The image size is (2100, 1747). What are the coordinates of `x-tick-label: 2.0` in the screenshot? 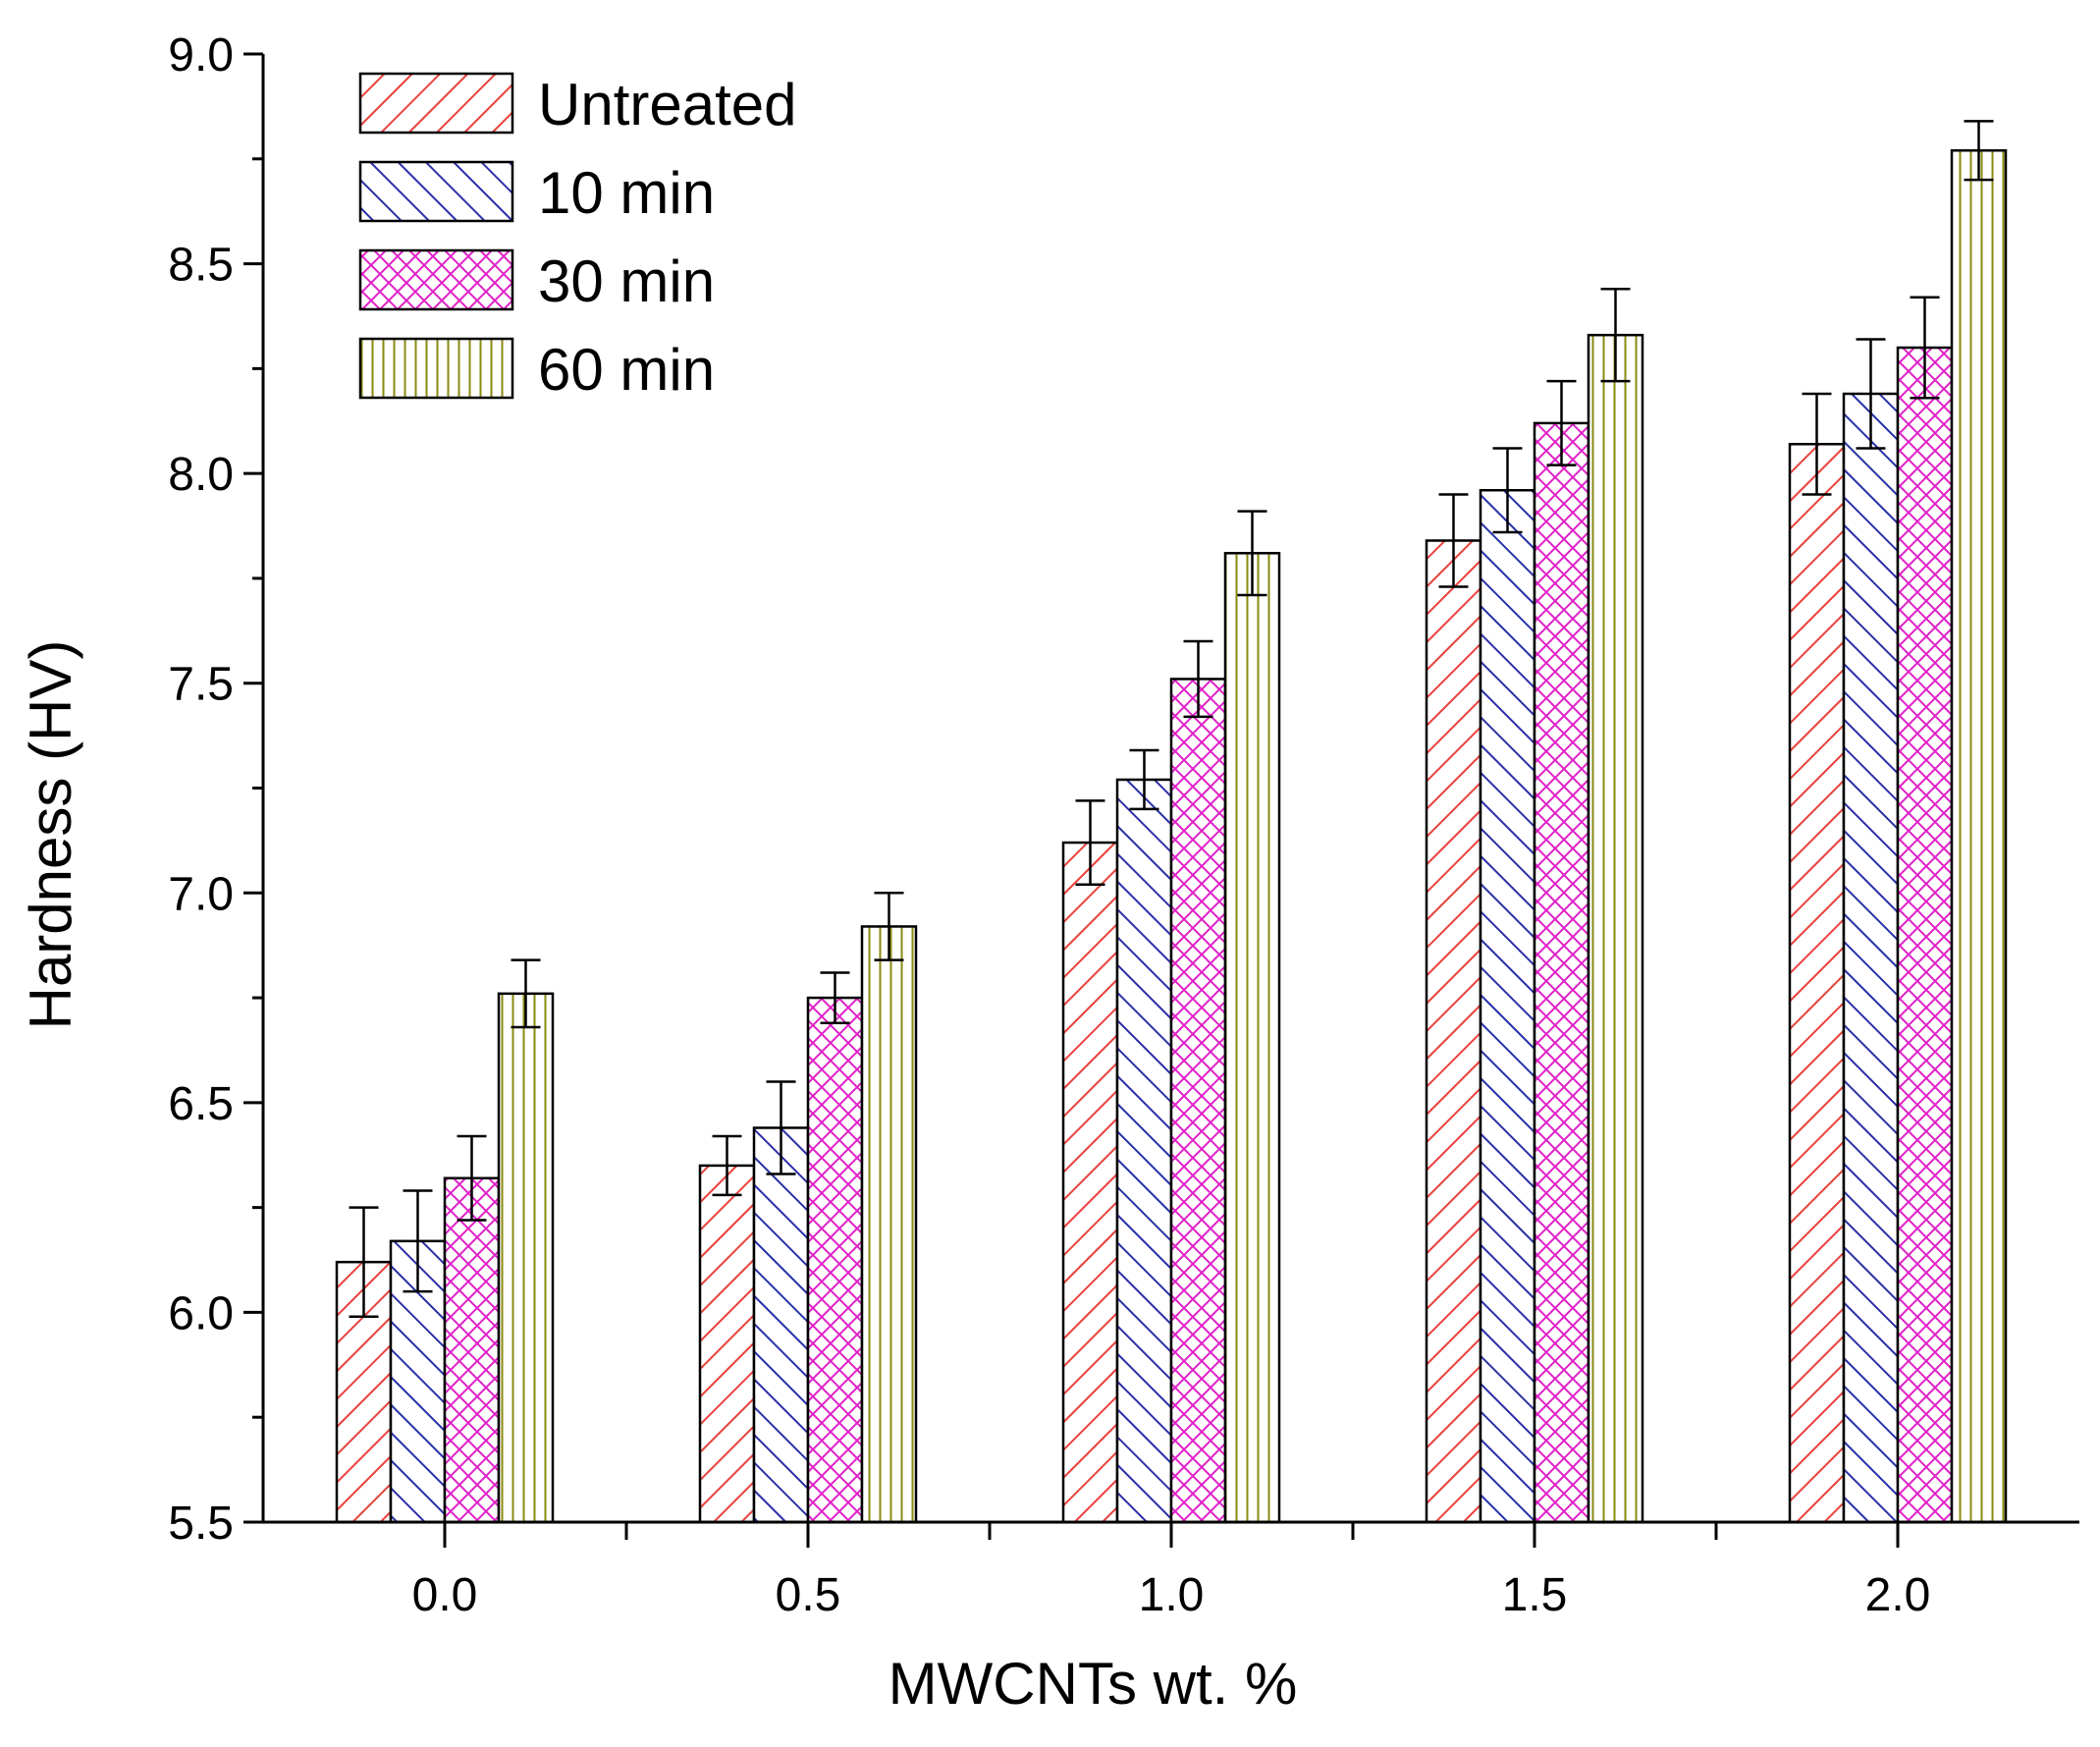 It's located at (1898, 1595).